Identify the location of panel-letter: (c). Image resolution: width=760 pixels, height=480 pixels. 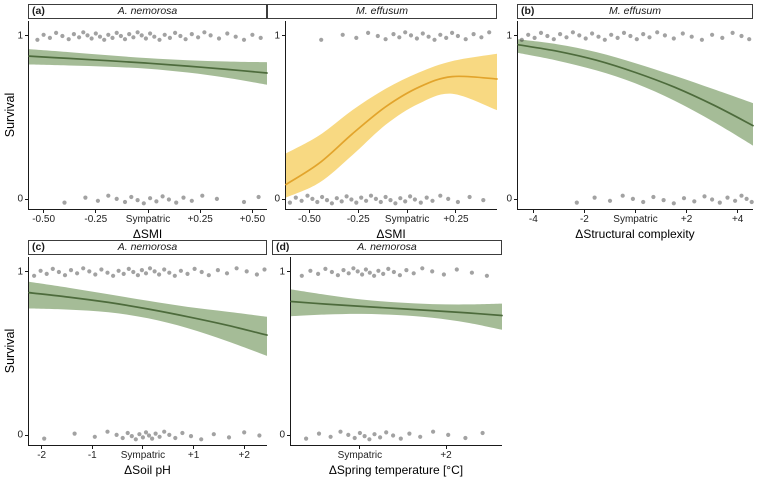
(38, 247).